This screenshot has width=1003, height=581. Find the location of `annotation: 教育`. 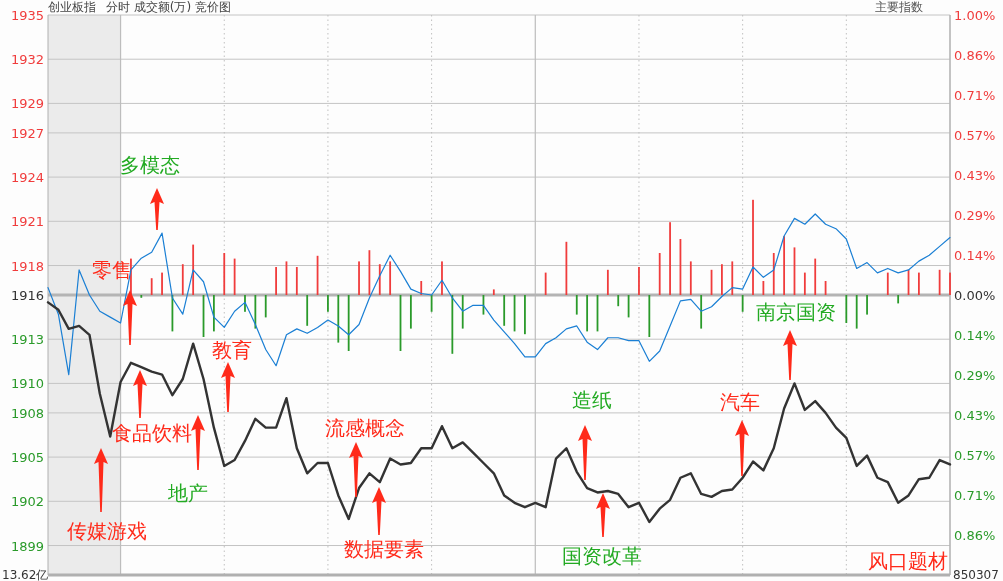

annotation: 教育 is located at coordinates (232, 350).